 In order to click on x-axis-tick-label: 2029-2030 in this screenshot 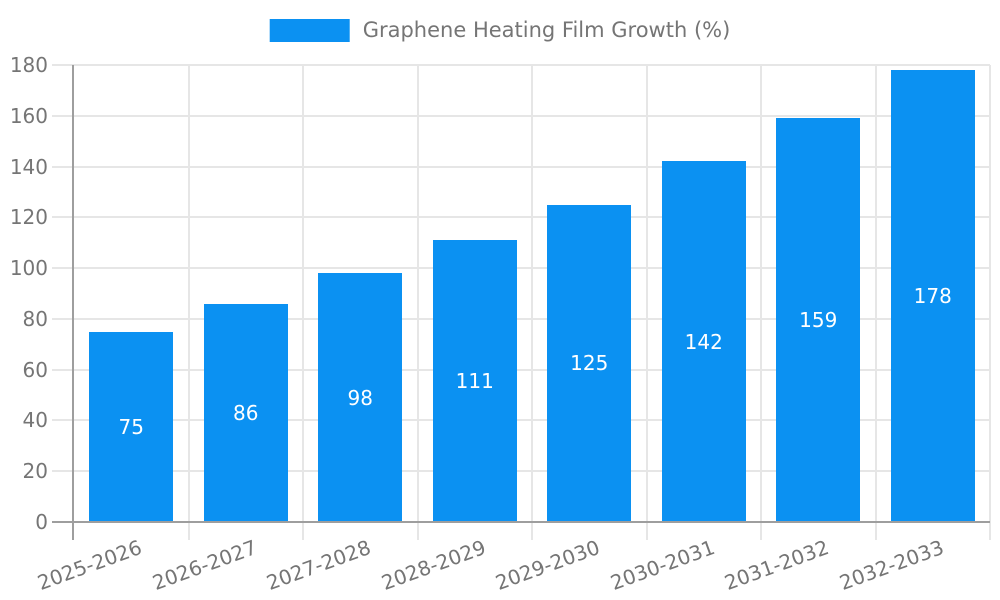, I will do `click(548, 565)`.